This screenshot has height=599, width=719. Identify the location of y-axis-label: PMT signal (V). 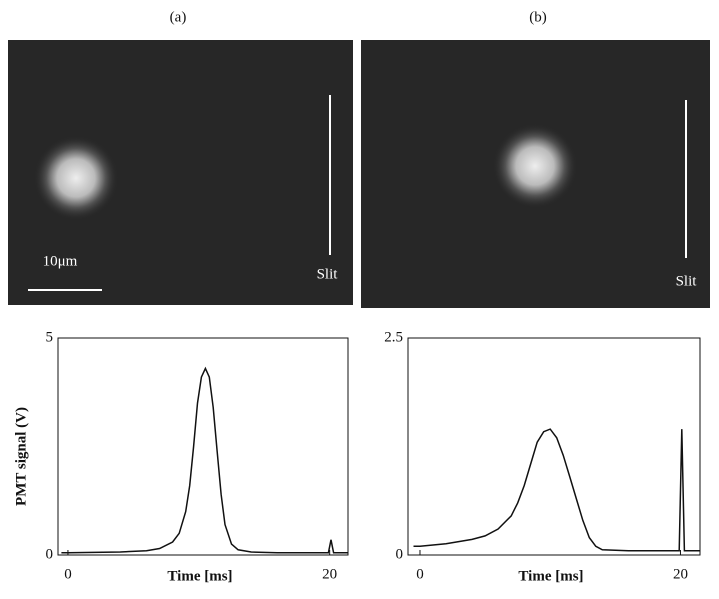
(21, 456).